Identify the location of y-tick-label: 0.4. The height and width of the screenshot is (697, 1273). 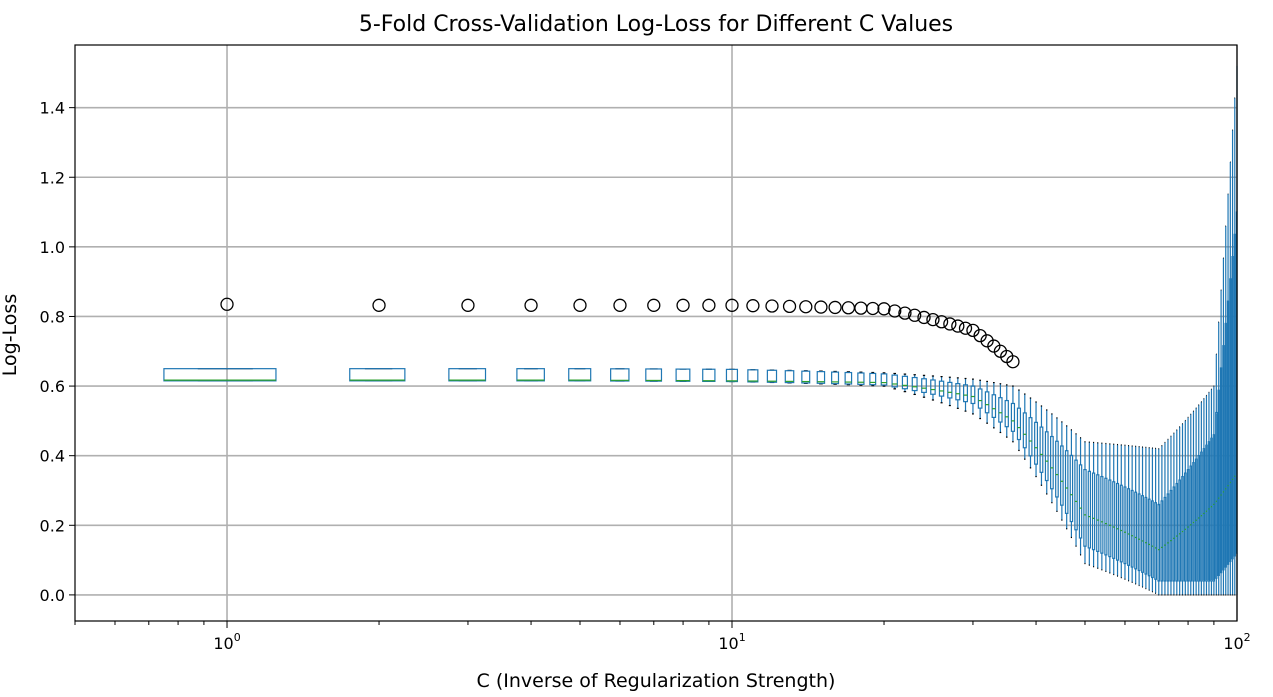
(52, 456).